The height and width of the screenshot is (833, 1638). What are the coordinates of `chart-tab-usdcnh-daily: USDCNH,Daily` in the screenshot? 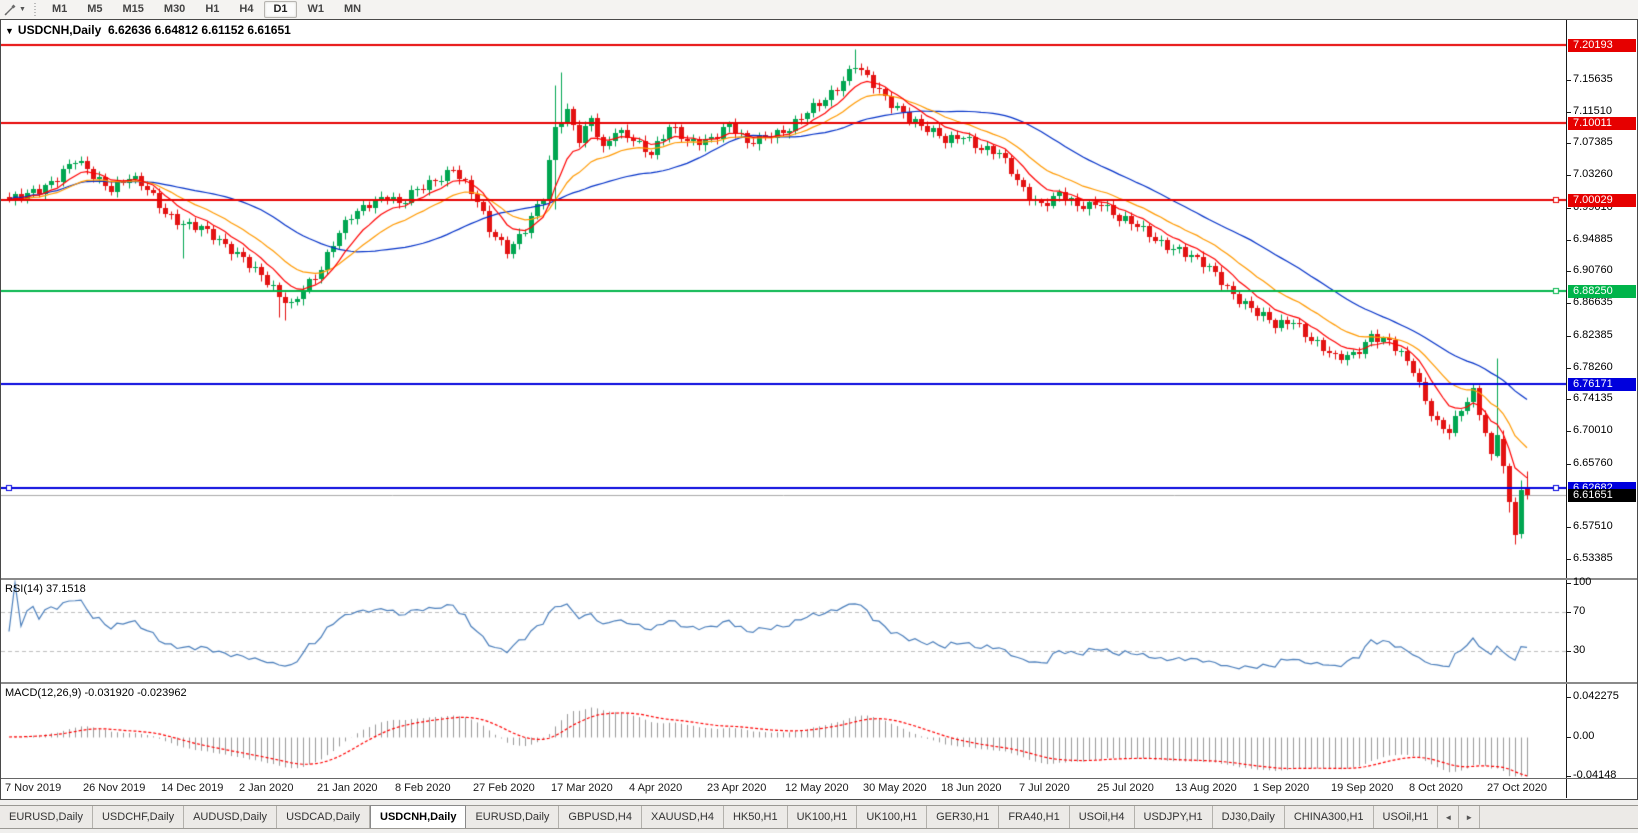 It's located at (418, 816).